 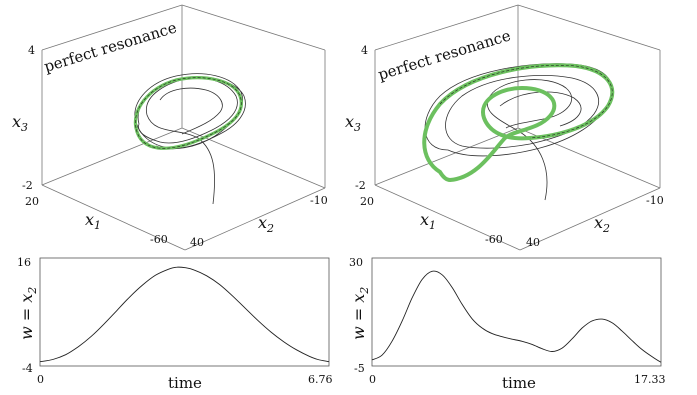 I want to click on x-tick-end: 6.76, so click(x=320, y=379).